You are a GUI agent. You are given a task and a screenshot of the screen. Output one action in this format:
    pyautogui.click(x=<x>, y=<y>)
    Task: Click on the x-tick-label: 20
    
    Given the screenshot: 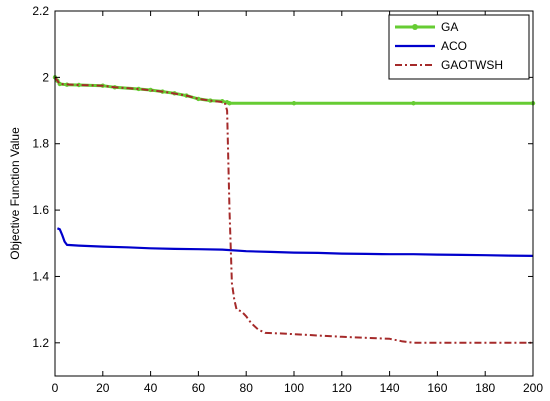 What is the action you would take?
    pyautogui.click(x=103, y=388)
    